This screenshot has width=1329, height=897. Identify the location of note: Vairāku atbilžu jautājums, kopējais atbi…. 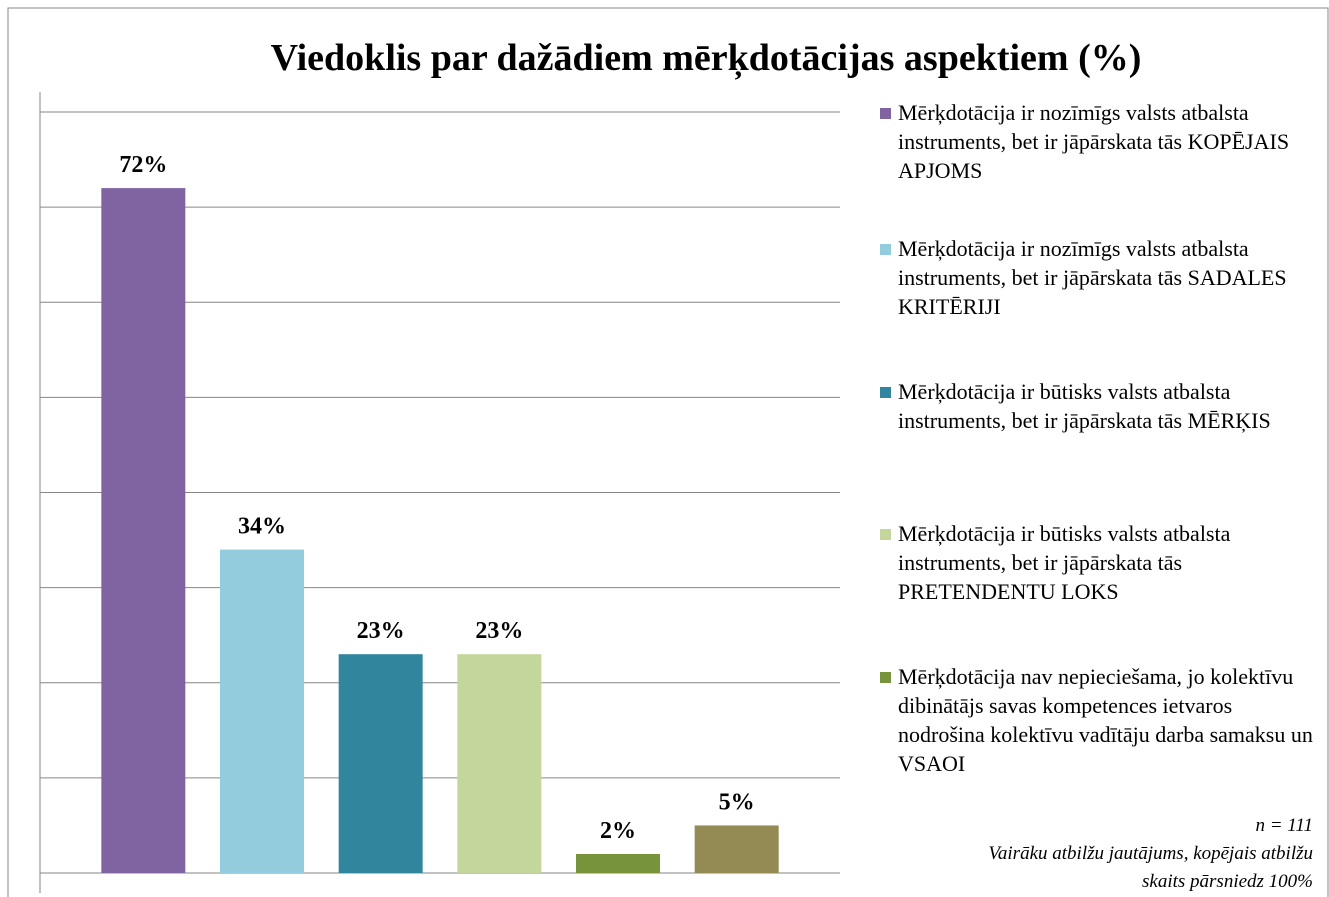
(1150, 867).